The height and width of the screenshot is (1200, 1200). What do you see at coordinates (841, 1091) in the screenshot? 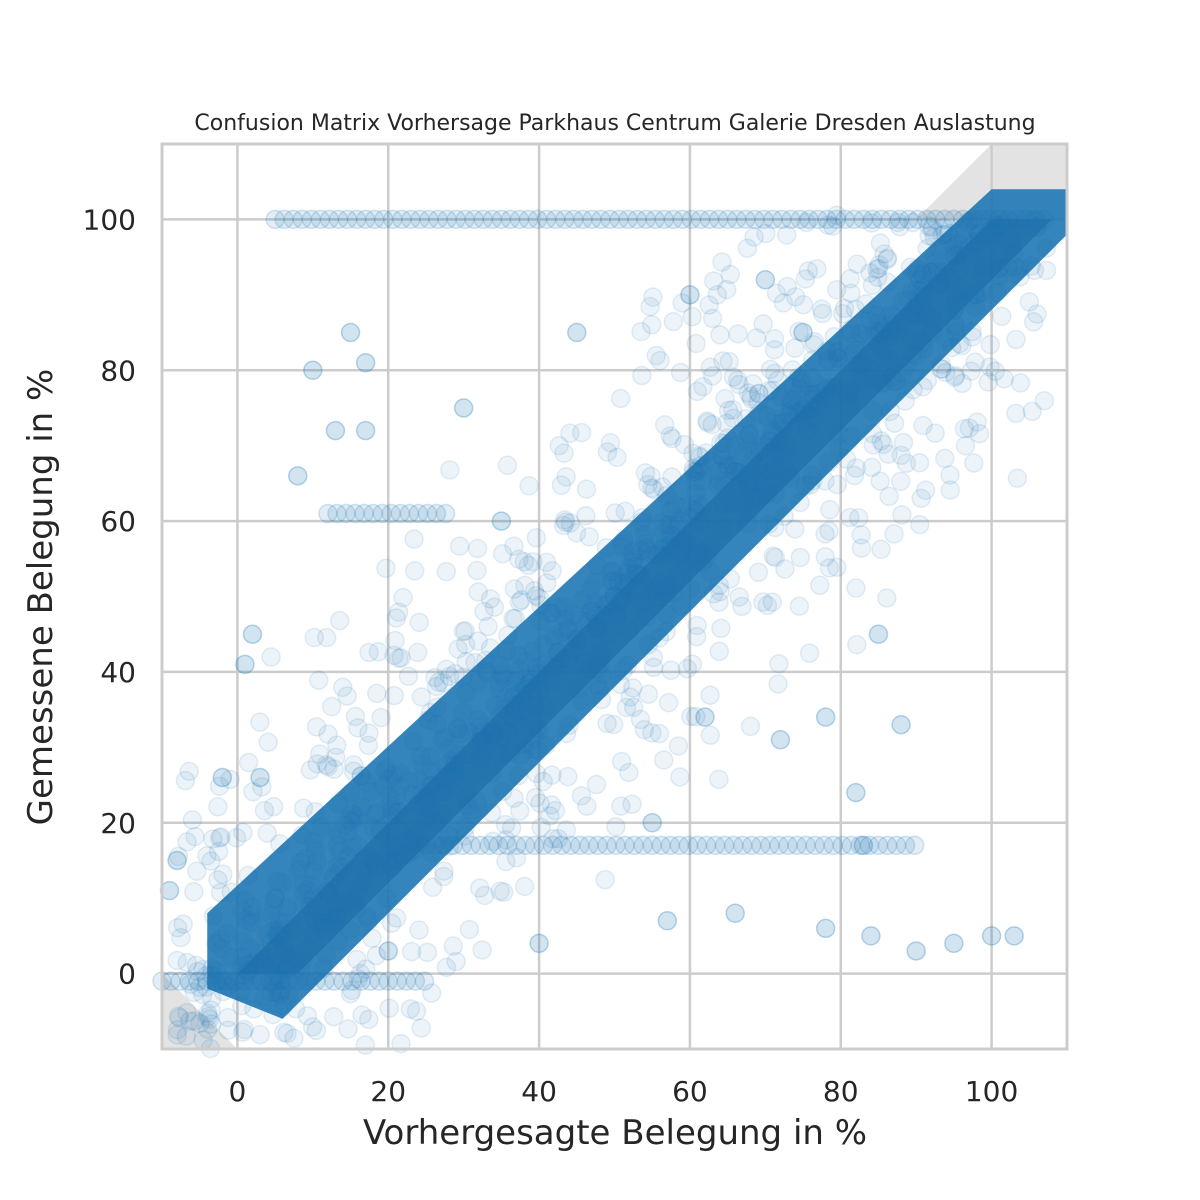
I see `x-tick-label: 80` at bounding box center [841, 1091].